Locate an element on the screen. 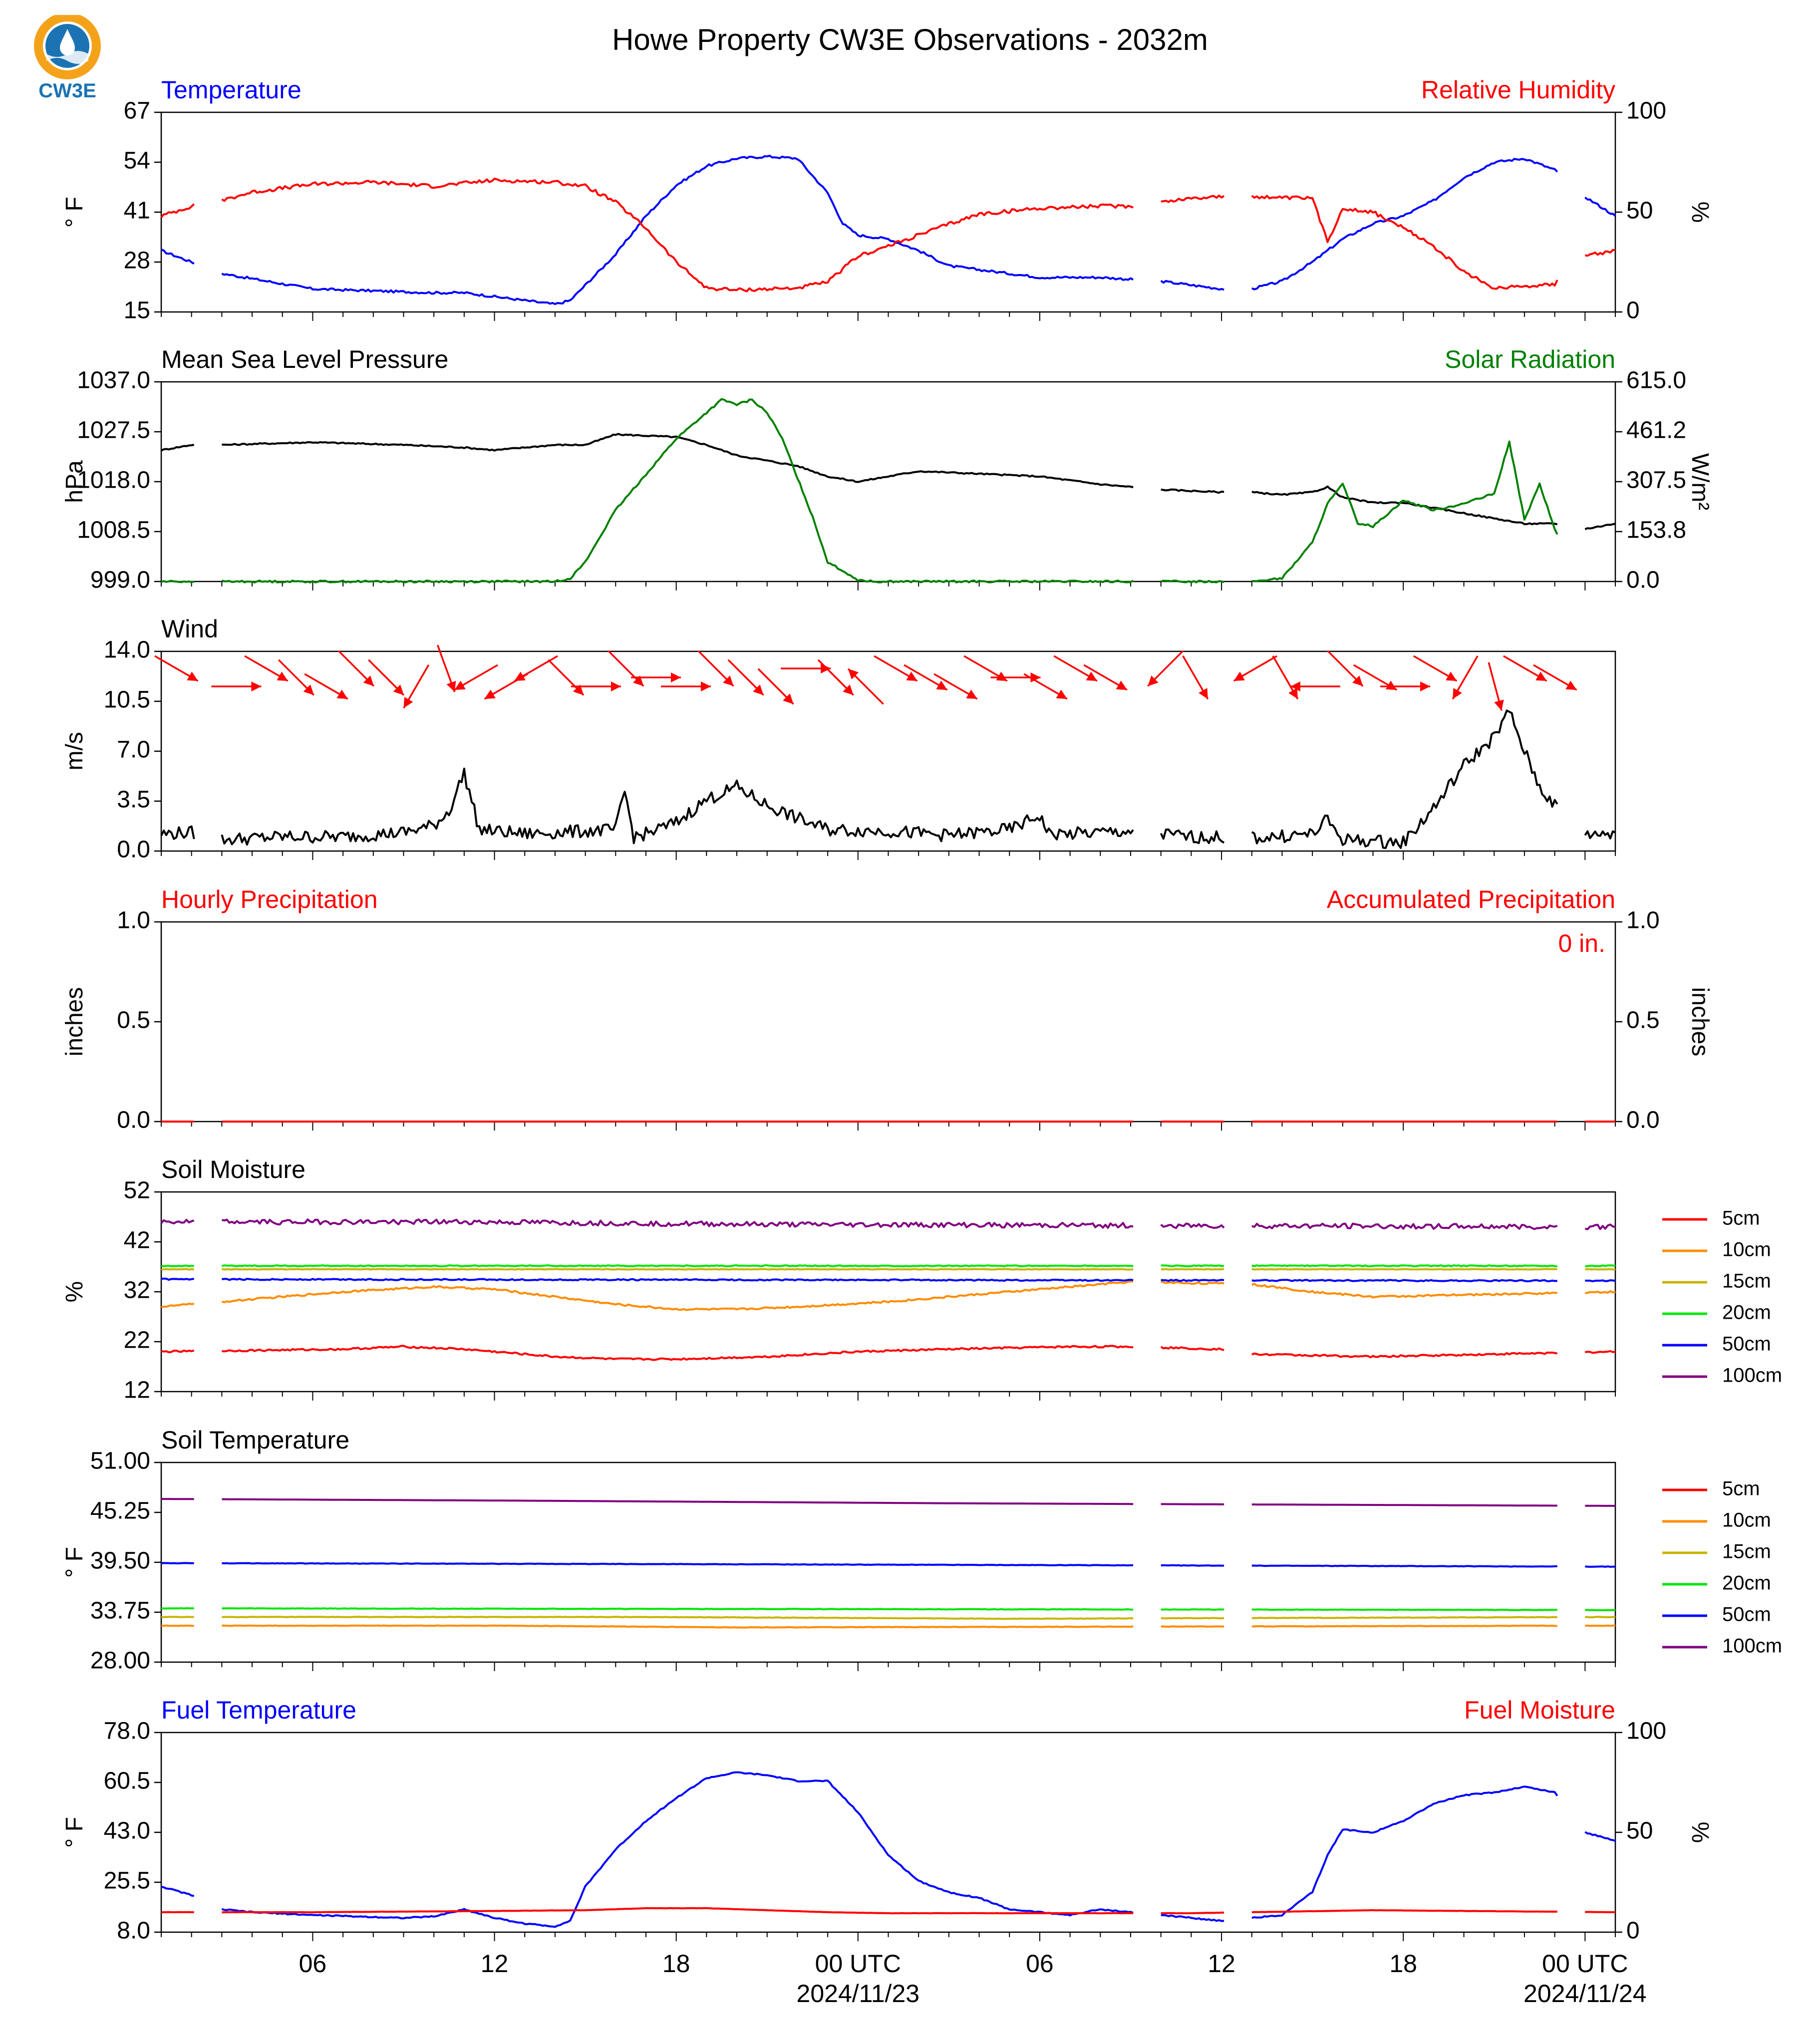 The height and width of the screenshot is (2028, 1820). y-tick-label-left: 43.0 is located at coordinates (127, 1831).